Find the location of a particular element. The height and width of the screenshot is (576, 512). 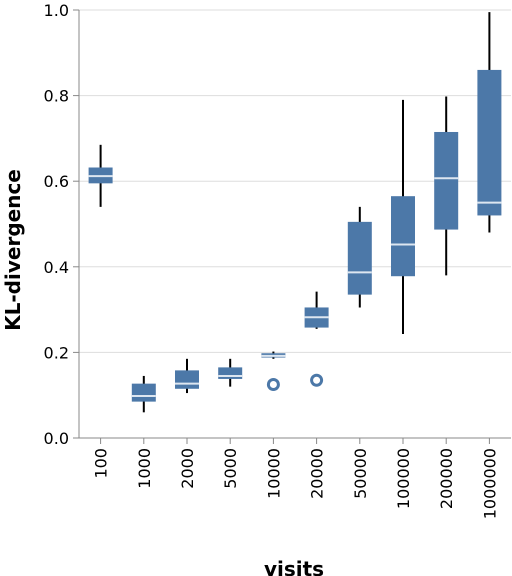

x-tick-label: 1000000 is located at coordinates (489, 483).